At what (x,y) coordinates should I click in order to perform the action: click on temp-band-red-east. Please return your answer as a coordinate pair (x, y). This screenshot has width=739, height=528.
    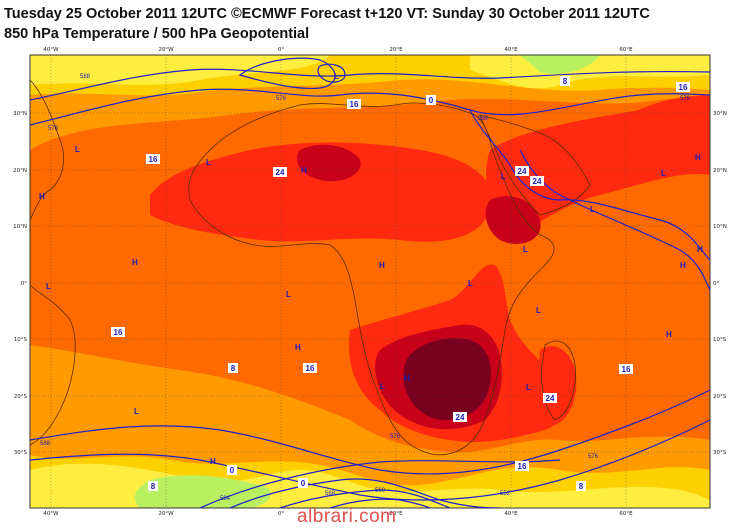
    Looking at the image, I should click on (665, 122).